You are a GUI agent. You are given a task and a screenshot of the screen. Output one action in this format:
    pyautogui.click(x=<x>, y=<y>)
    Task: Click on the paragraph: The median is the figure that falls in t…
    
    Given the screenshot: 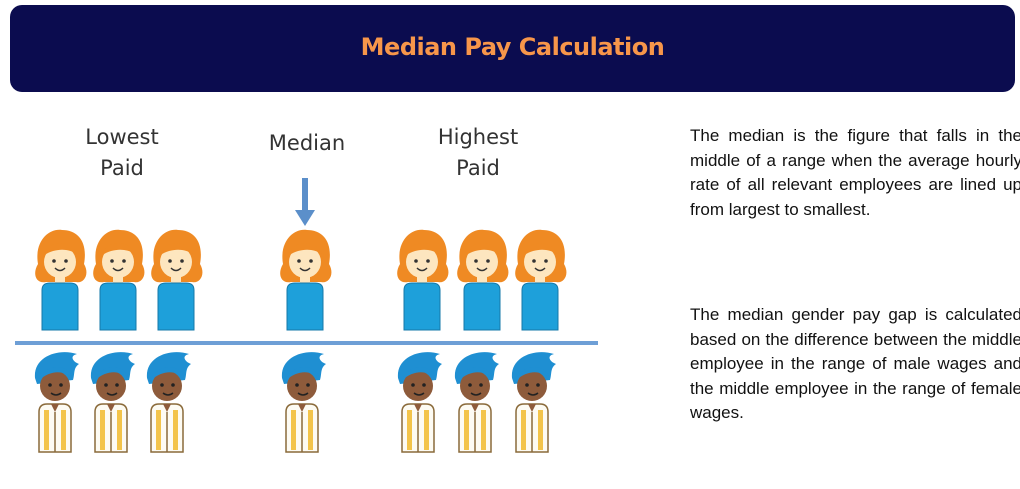 What is the action you would take?
    pyautogui.click(x=855, y=172)
    